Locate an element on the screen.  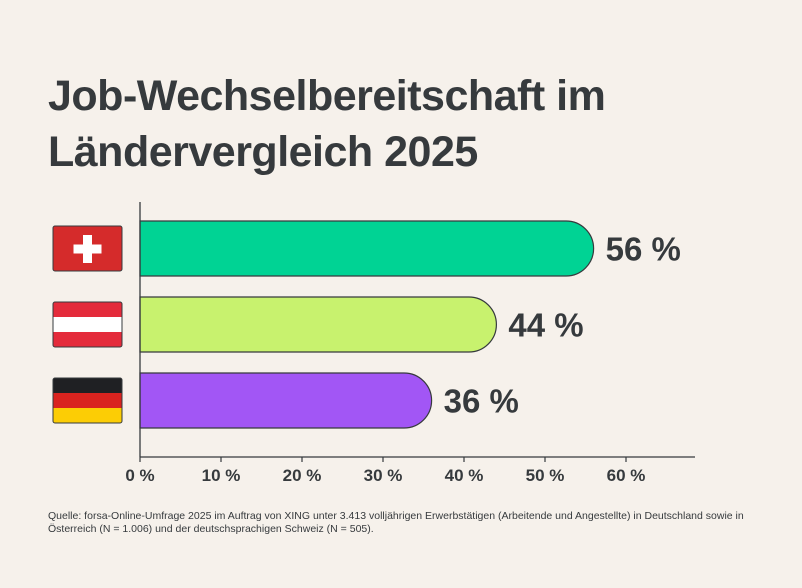
data-label: 56 % is located at coordinates (643, 249).